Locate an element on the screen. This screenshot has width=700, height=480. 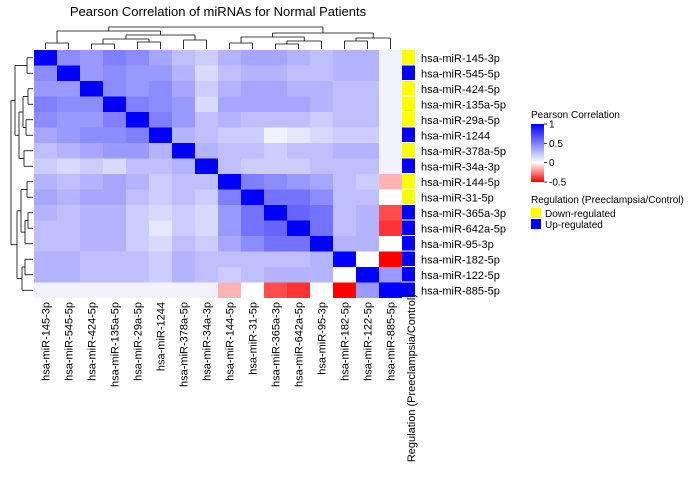
column-label: hsa-miR-144-5p is located at coordinates (231, 341).